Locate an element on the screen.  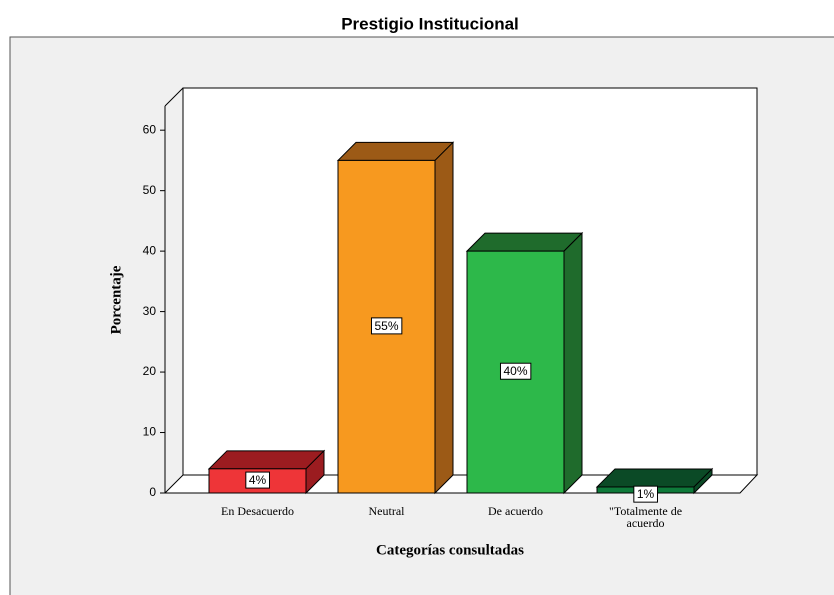
value-label: 1% is located at coordinates (646, 494).